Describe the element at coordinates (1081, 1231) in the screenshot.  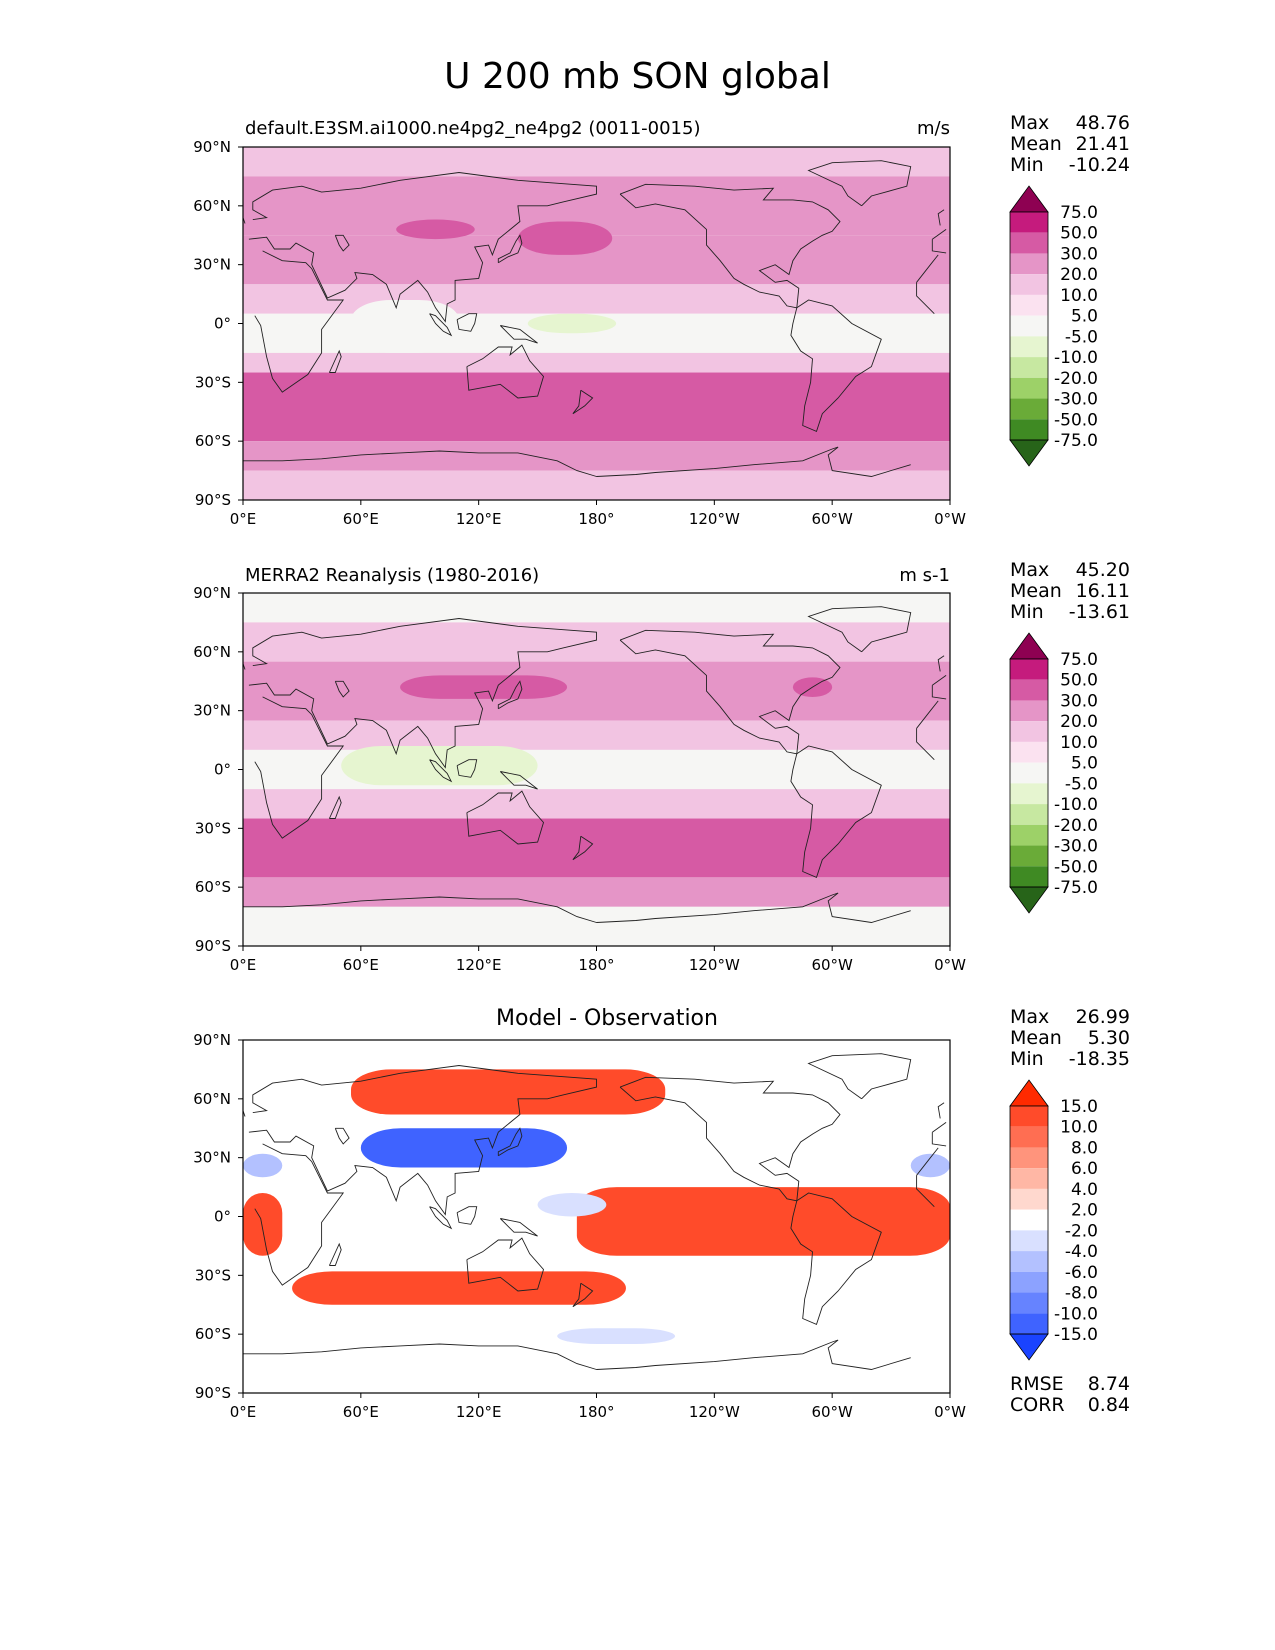
I see `colorbar-tick-label: -2.0` at that location.